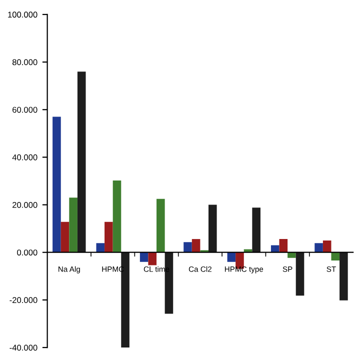 This screenshot has height=362, width=364. What do you see at coordinates (25, 109) in the screenshot?
I see `y-tick-label: 60.000` at bounding box center [25, 109].